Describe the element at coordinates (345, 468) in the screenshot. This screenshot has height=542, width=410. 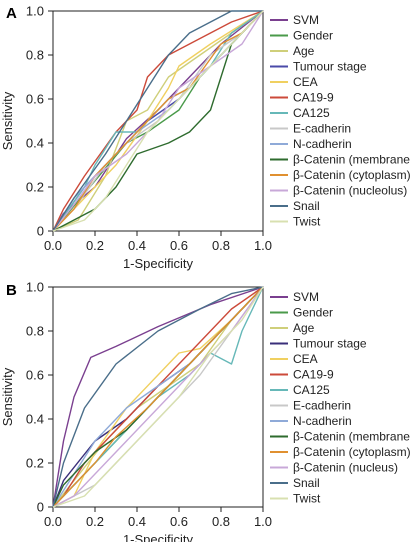
I see `legend-label-beta-catenin-nucleus: β-Catenin (nucleus)` at that location.